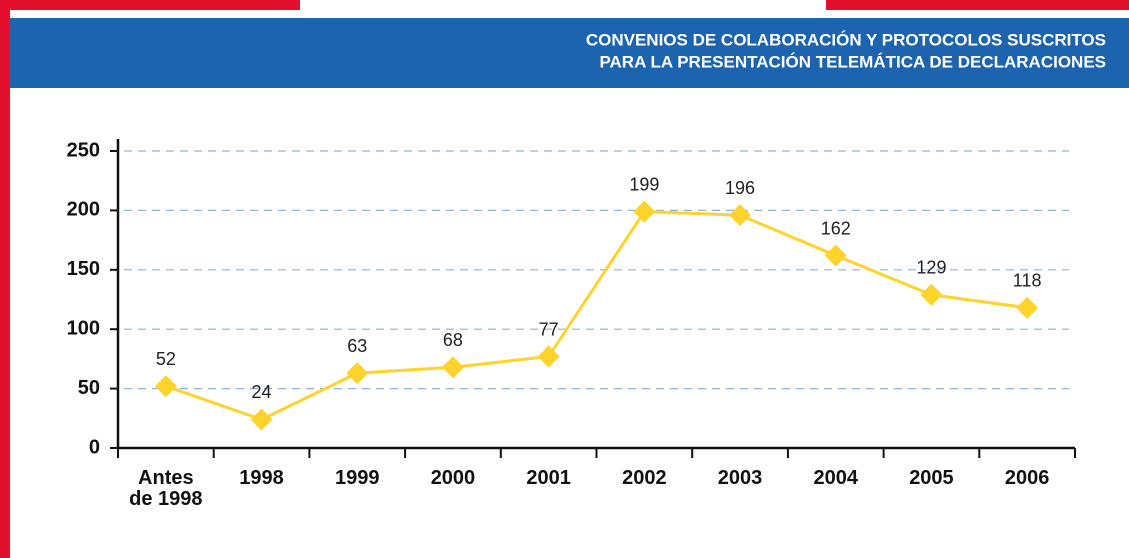 The height and width of the screenshot is (558, 1129). Describe the element at coordinates (5, 279) in the screenshot. I see `frame-left` at that location.